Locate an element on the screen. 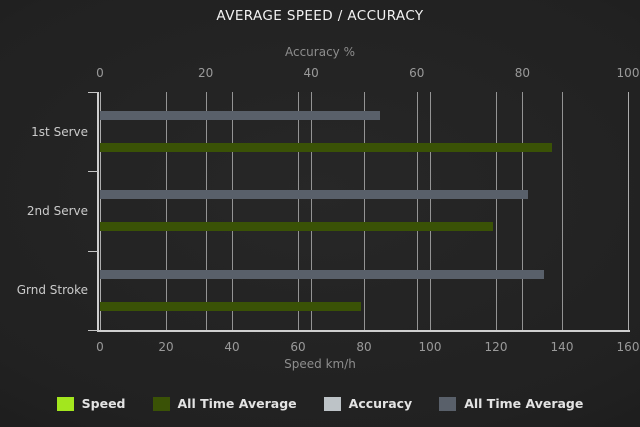 This screenshot has width=640, height=427. top-axis-tick-label: 100 is located at coordinates (628, 73).